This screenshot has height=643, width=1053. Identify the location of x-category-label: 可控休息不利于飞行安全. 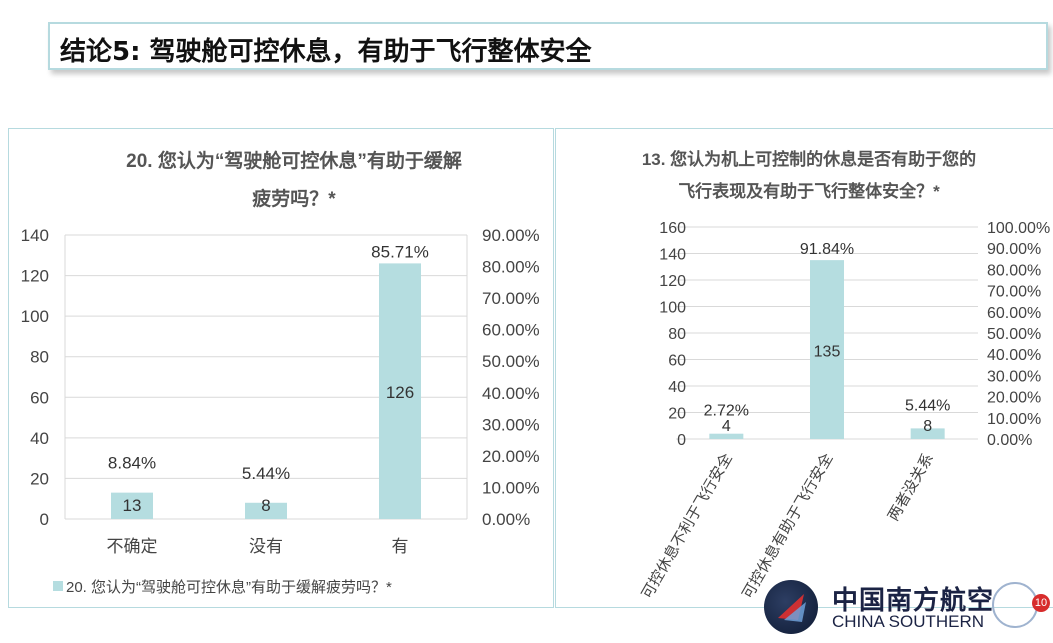
(687, 526).